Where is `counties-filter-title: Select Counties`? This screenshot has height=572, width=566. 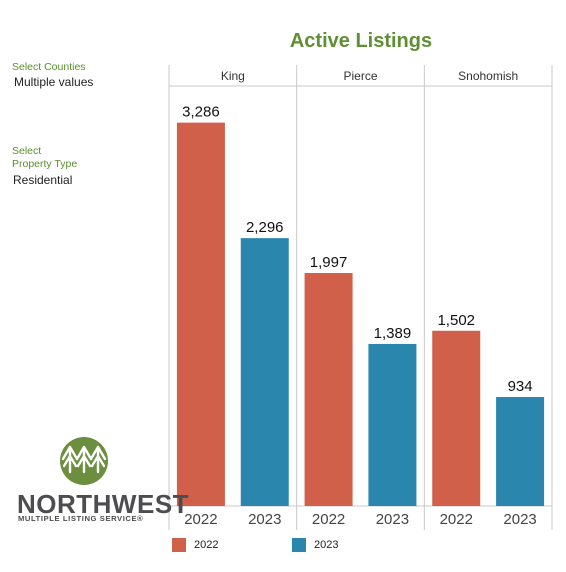 counties-filter-title: Select Counties is located at coordinates (49, 67).